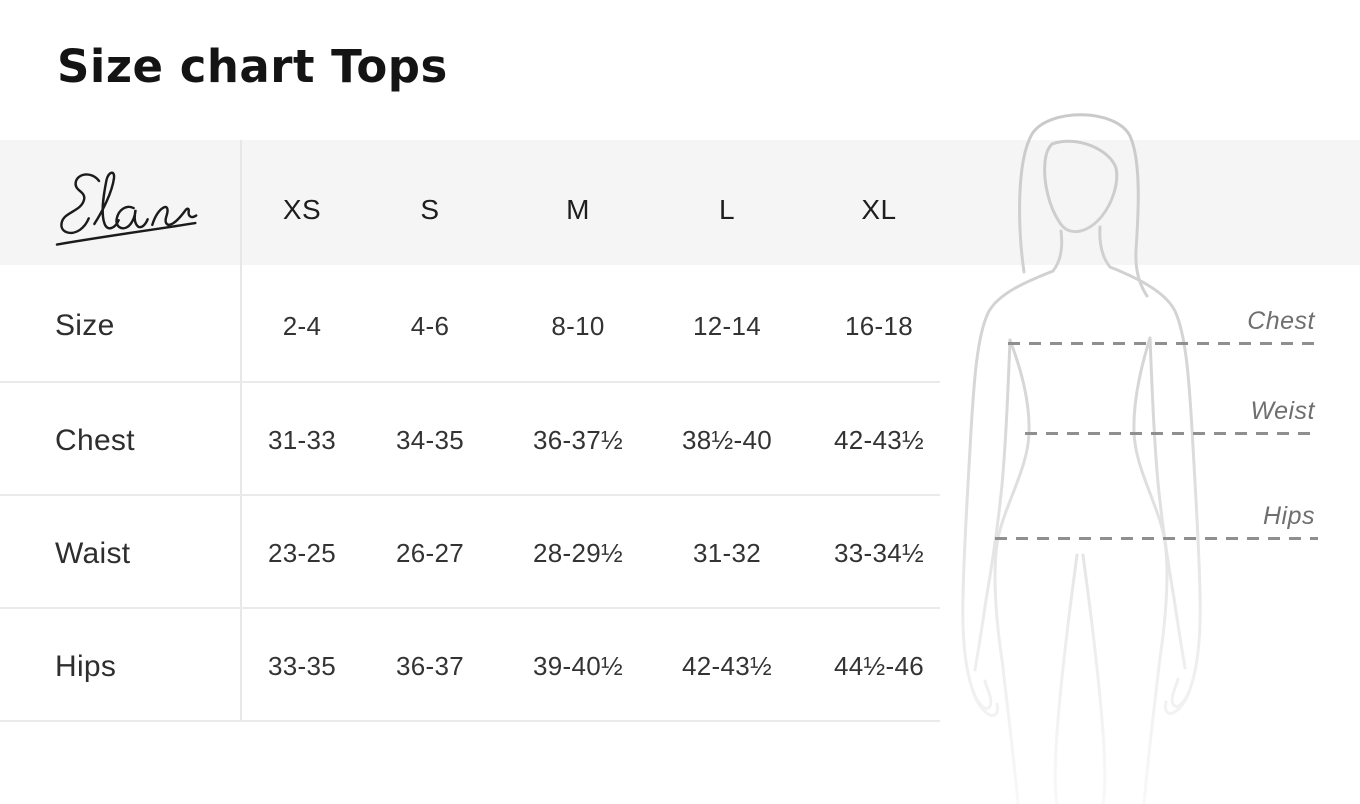 This screenshot has width=1360, height=804. I want to click on figure-left-shoulder-arm, so click(1008, 489).